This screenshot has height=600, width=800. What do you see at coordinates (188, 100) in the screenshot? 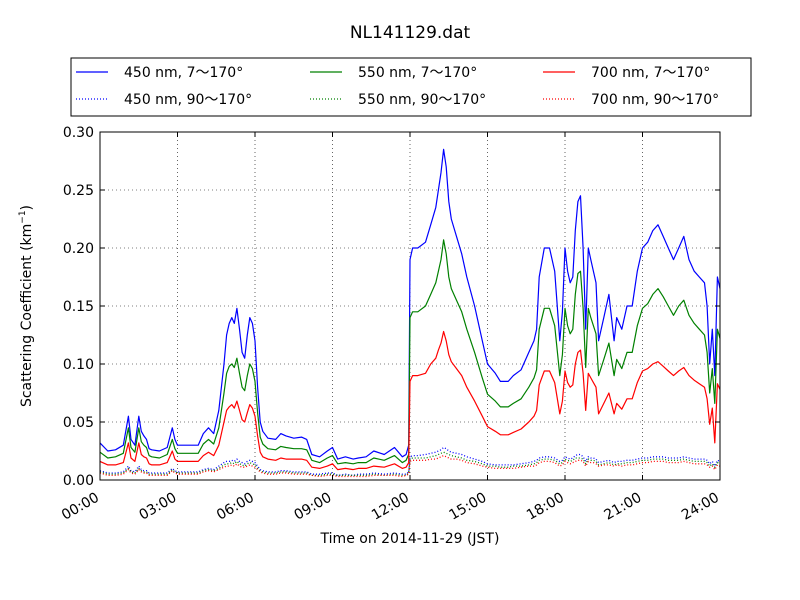
I see `legend-label: 450 nm, 90～170°` at bounding box center [188, 100].